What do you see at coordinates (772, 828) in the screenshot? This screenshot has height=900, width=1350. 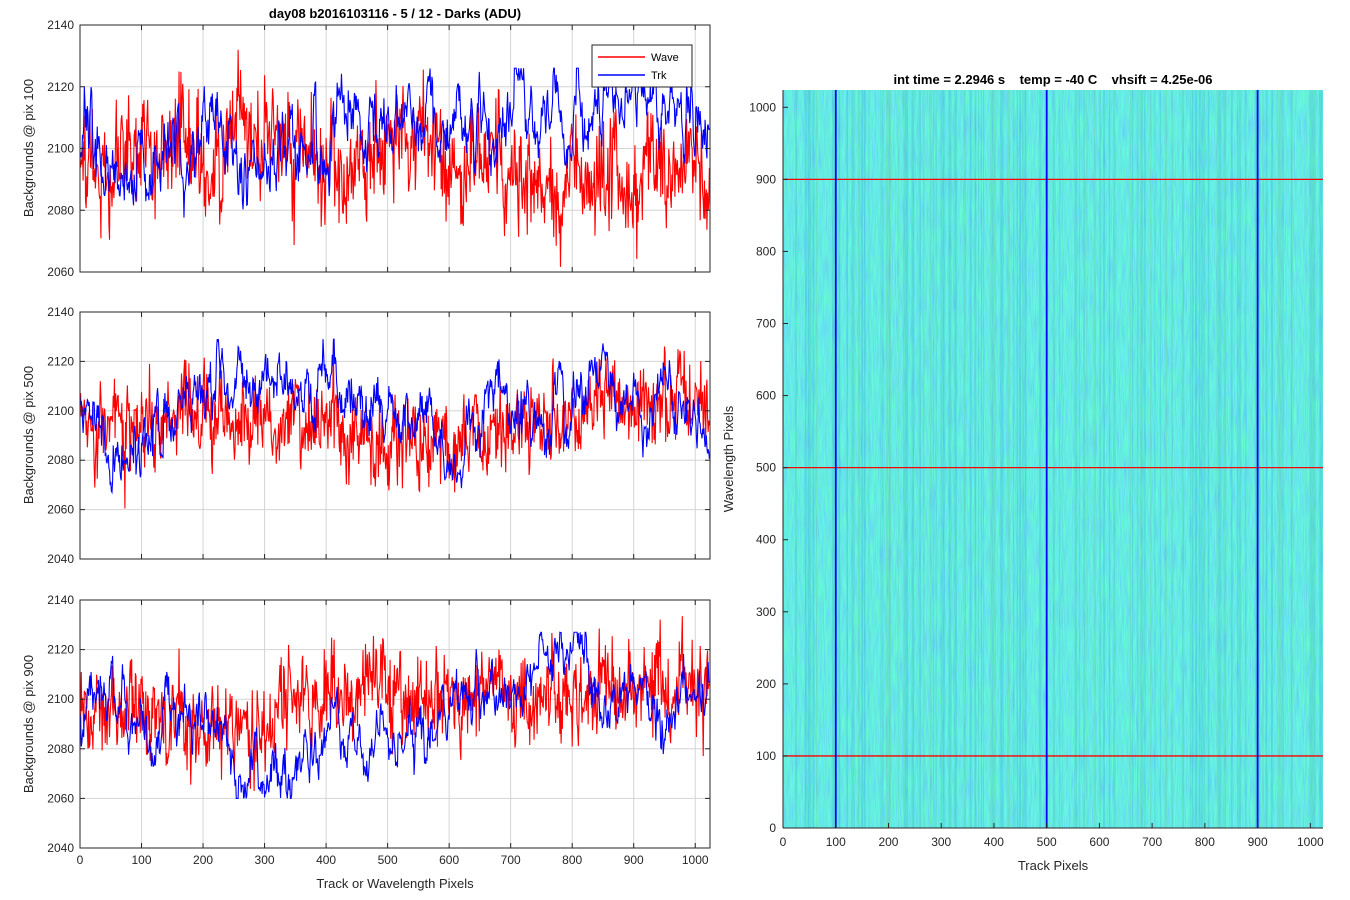 I see `heatmap-y-tick-label: 0` at bounding box center [772, 828].